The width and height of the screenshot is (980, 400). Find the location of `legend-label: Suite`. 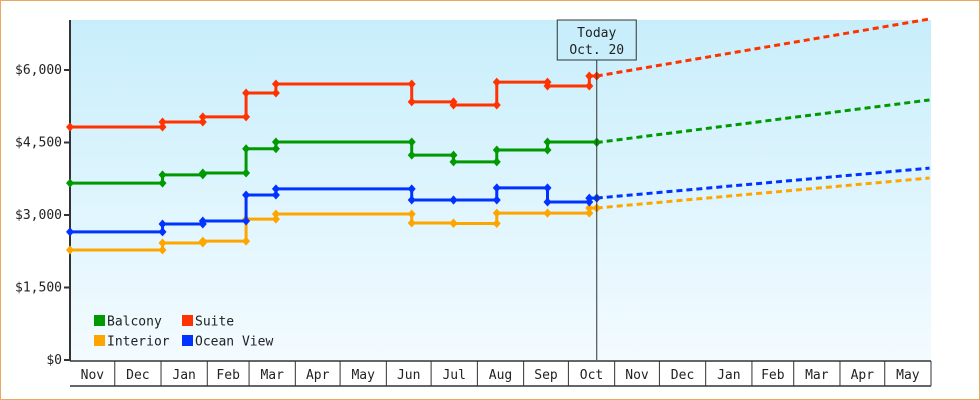

legend-label: Suite is located at coordinates (214, 322).